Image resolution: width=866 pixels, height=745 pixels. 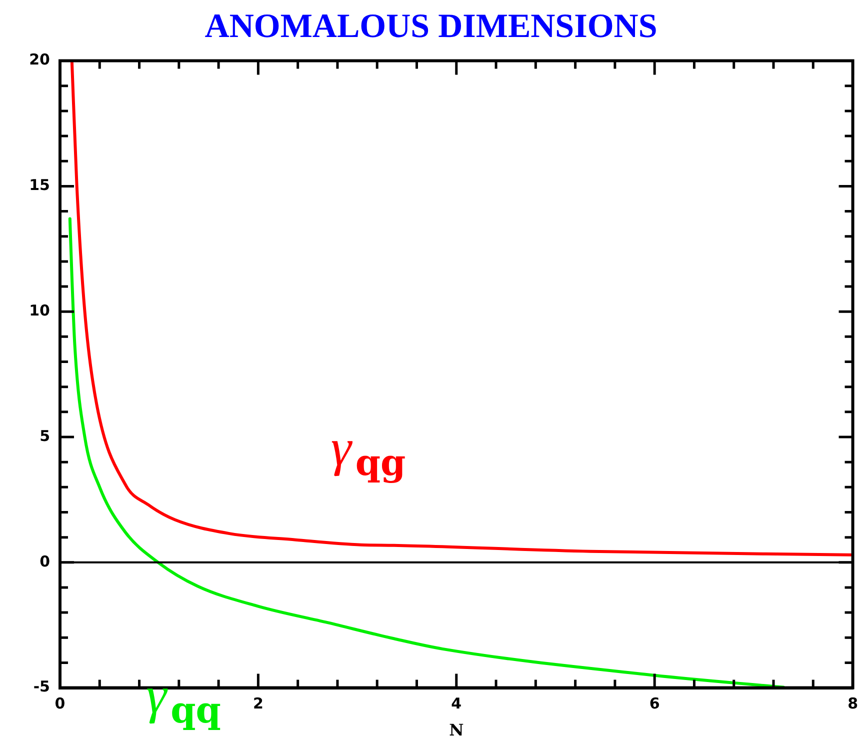 What do you see at coordinates (45, 435) in the screenshot?
I see `y-tick-label: 5` at bounding box center [45, 435].